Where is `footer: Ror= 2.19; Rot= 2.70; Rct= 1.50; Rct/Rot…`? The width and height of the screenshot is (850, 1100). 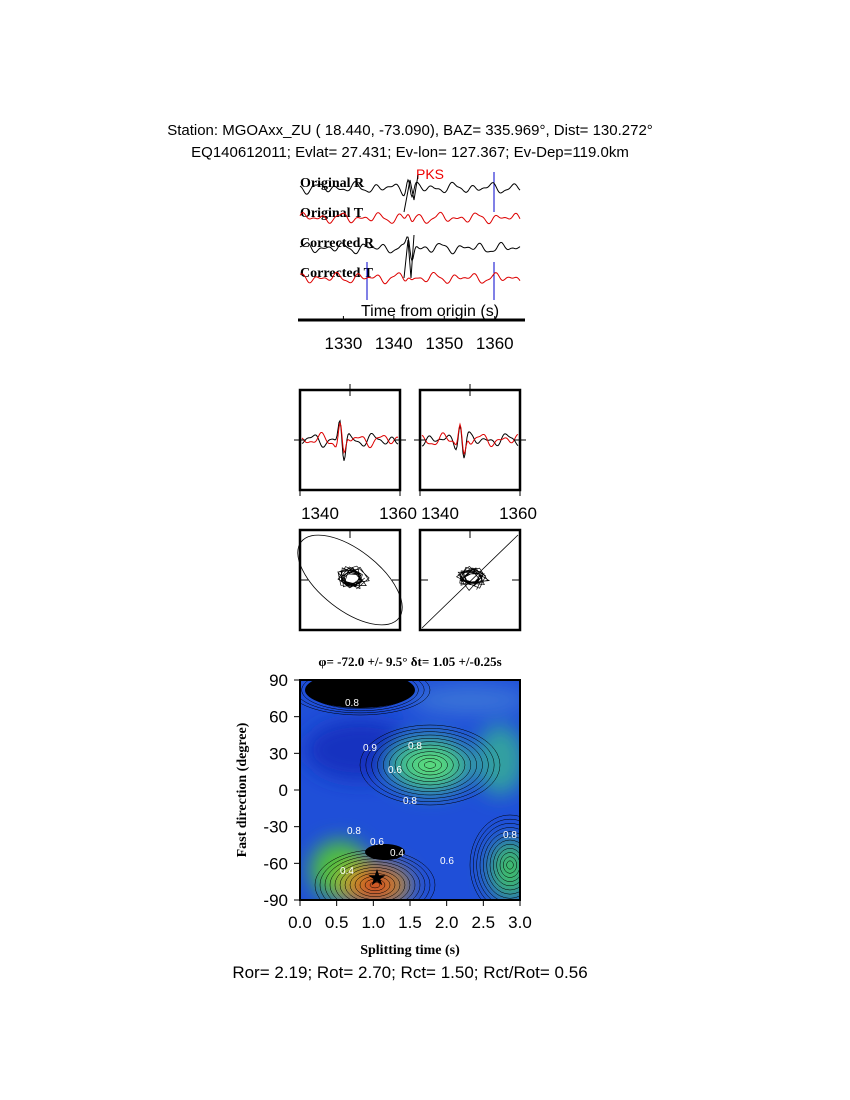 footer: Ror= 2.19; Rot= 2.70; Rct= 1.50; Rct/Rot… is located at coordinates (409, 972).